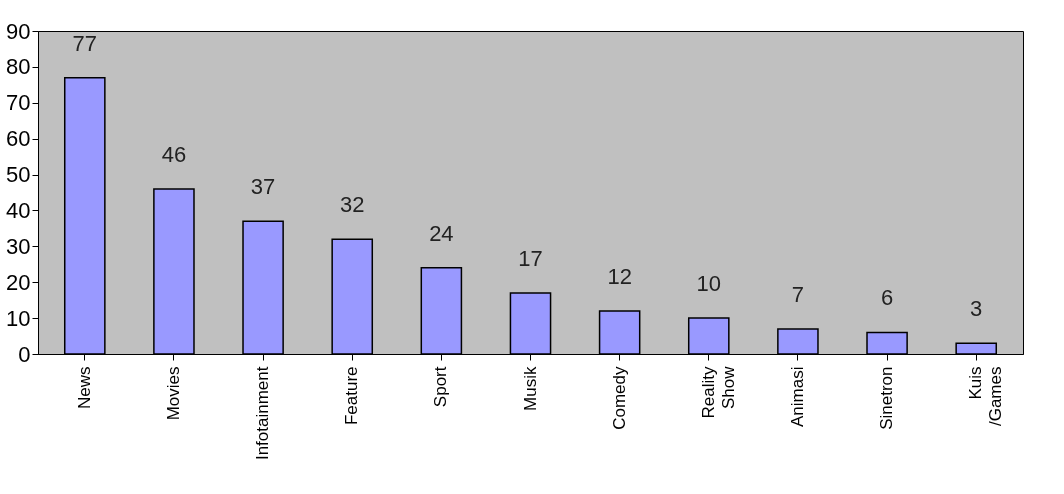 The image size is (1064, 494). What do you see at coordinates (174, 154) in the screenshot?
I see `data-label: 46` at bounding box center [174, 154].